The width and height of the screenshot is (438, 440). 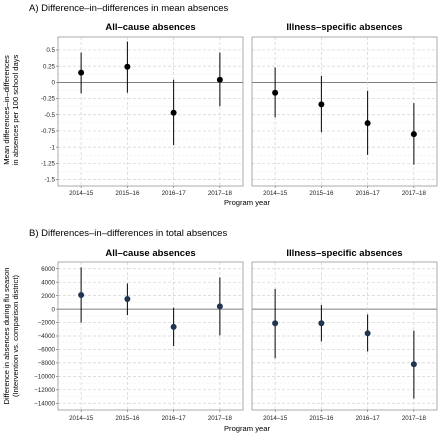 What do you see at coordinates (47, 323) in the screenshot?
I see `y-tick-label: −2000` at bounding box center [47, 323].